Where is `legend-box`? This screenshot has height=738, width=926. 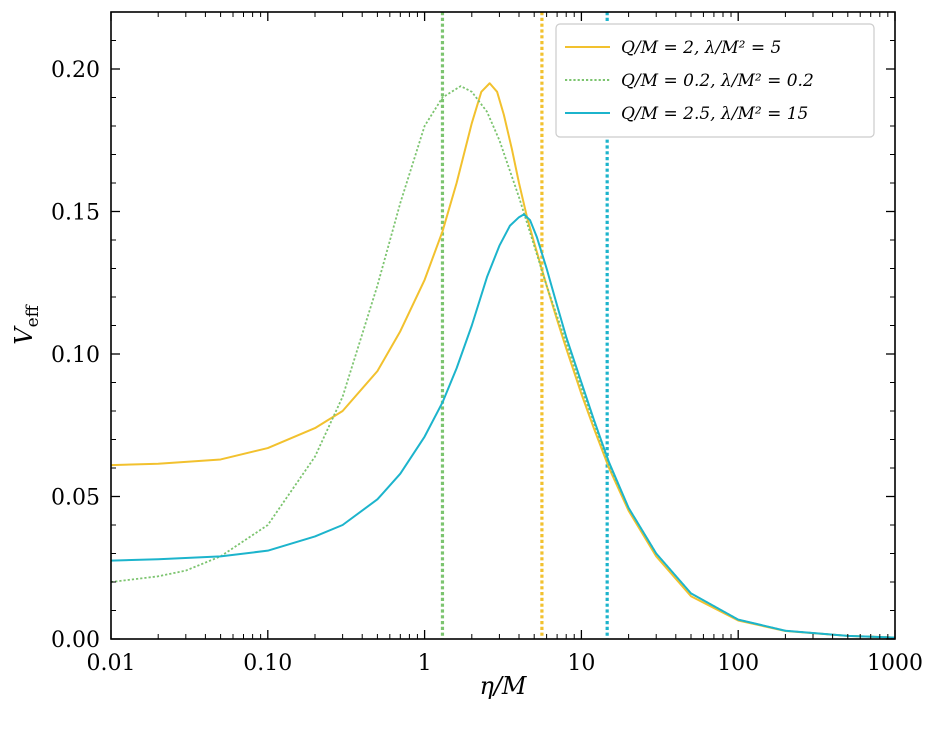
legend-box is located at coordinates (715, 80).